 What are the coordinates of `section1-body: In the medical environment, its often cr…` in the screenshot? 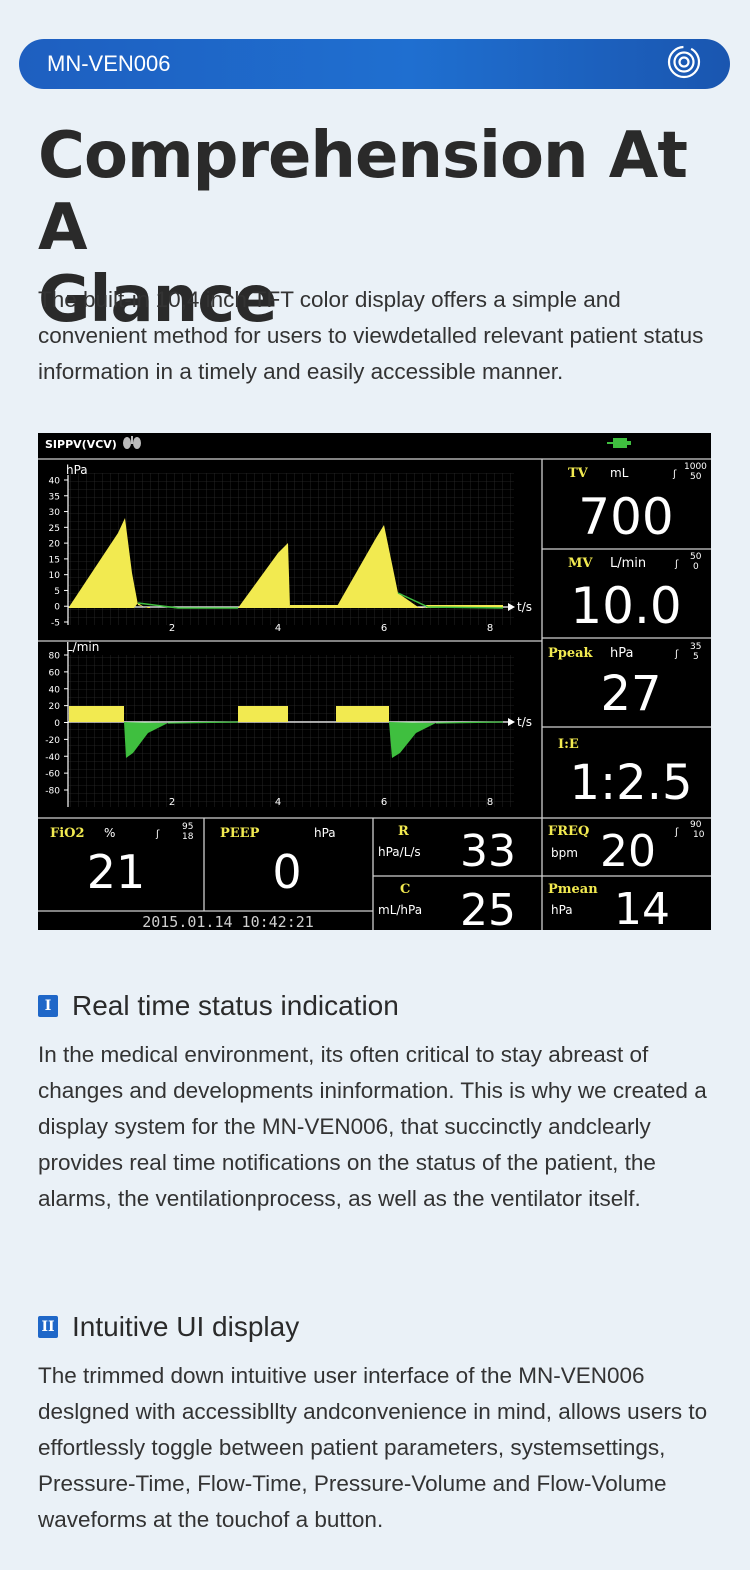 It's located at (372, 1126).